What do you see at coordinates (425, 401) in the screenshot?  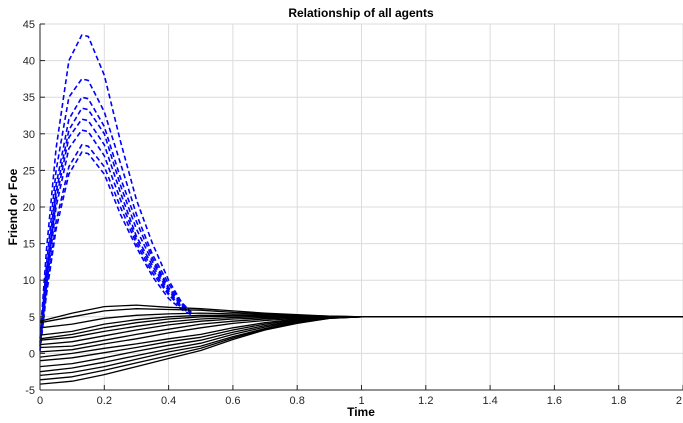 I see `x-tick-label: 1.2` at bounding box center [425, 401].